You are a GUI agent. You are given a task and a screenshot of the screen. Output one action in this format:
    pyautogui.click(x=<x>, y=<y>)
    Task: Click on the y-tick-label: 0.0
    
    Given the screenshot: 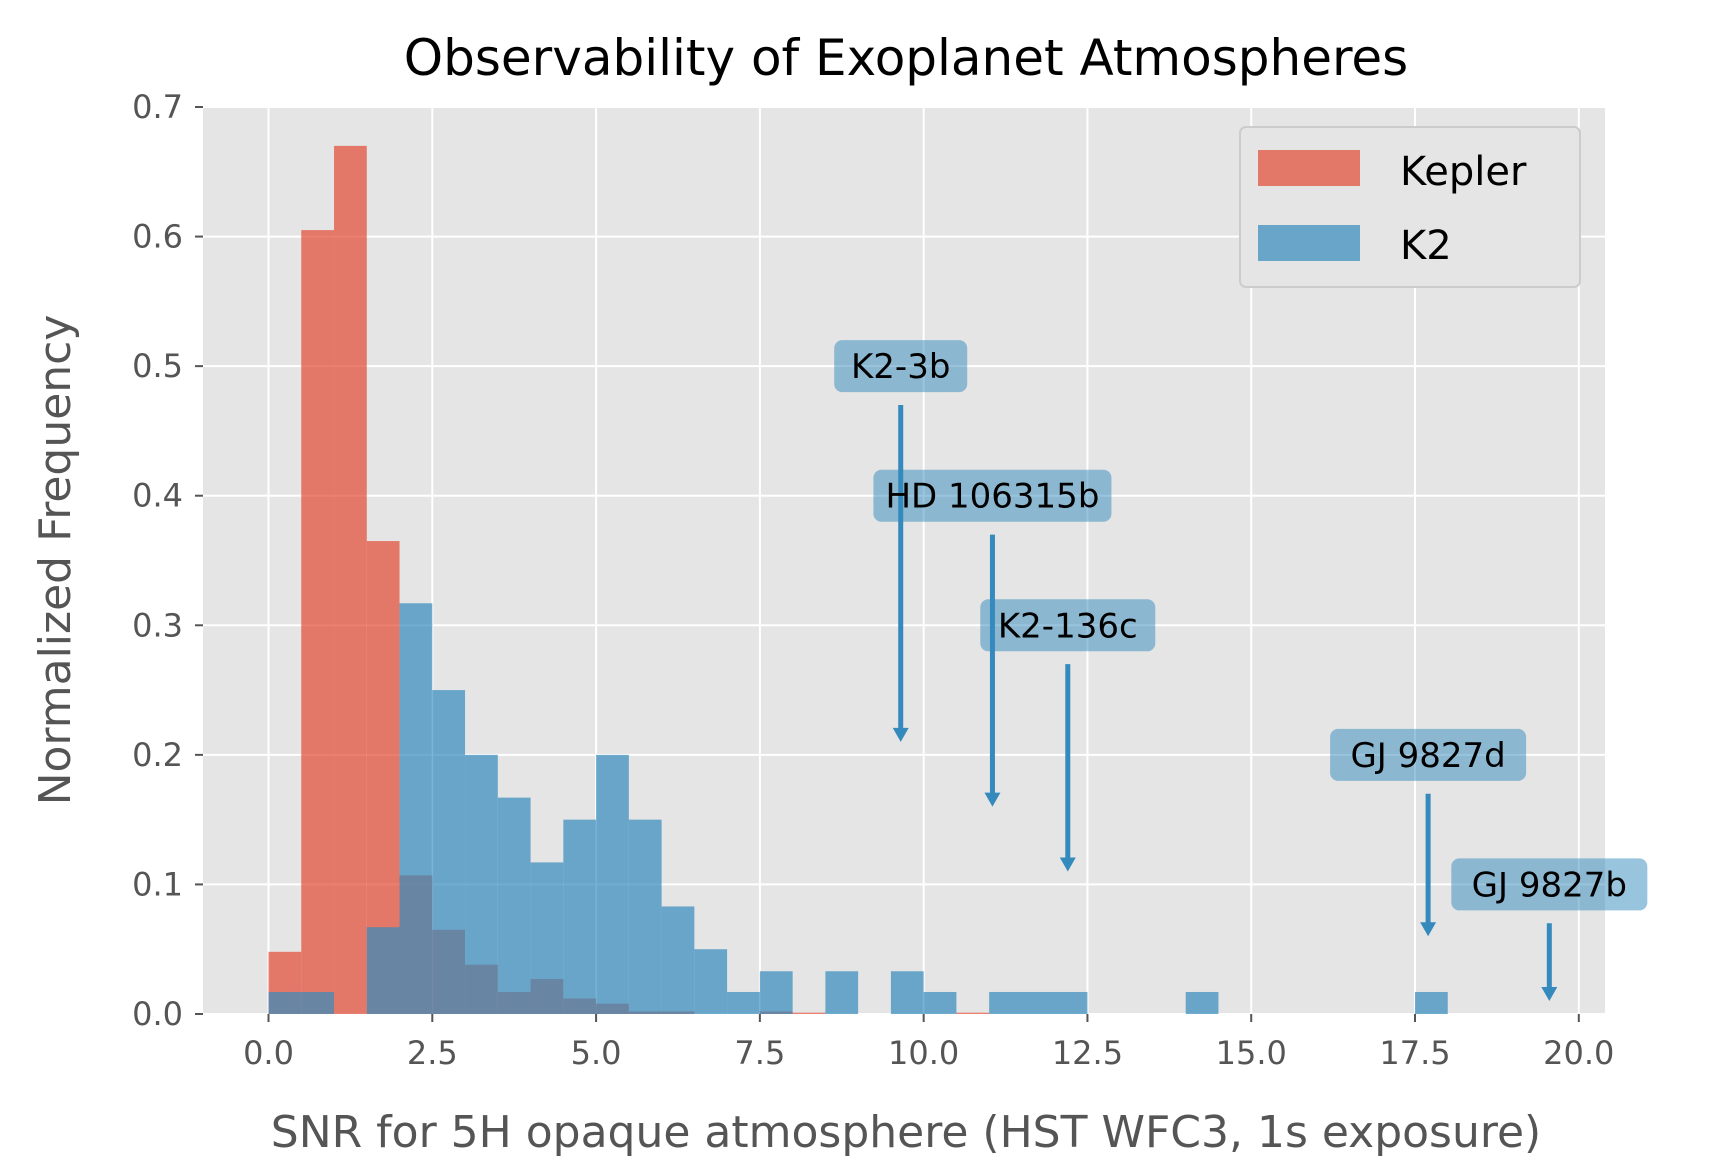 What is the action you would take?
    pyautogui.click(x=157, y=1014)
    